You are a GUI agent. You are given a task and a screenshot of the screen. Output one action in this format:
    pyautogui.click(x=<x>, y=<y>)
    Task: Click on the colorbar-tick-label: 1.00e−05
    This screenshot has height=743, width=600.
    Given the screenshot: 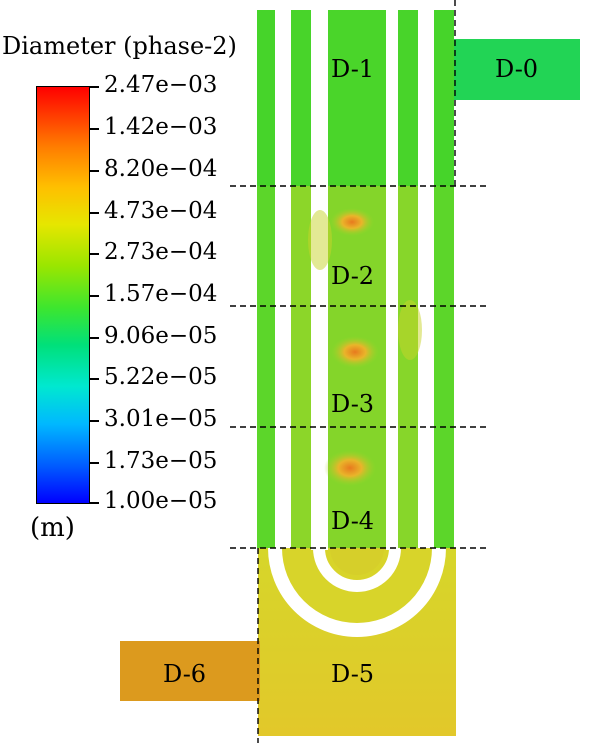 What is the action you would take?
    pyautogui.click(x=161, y=501)
    